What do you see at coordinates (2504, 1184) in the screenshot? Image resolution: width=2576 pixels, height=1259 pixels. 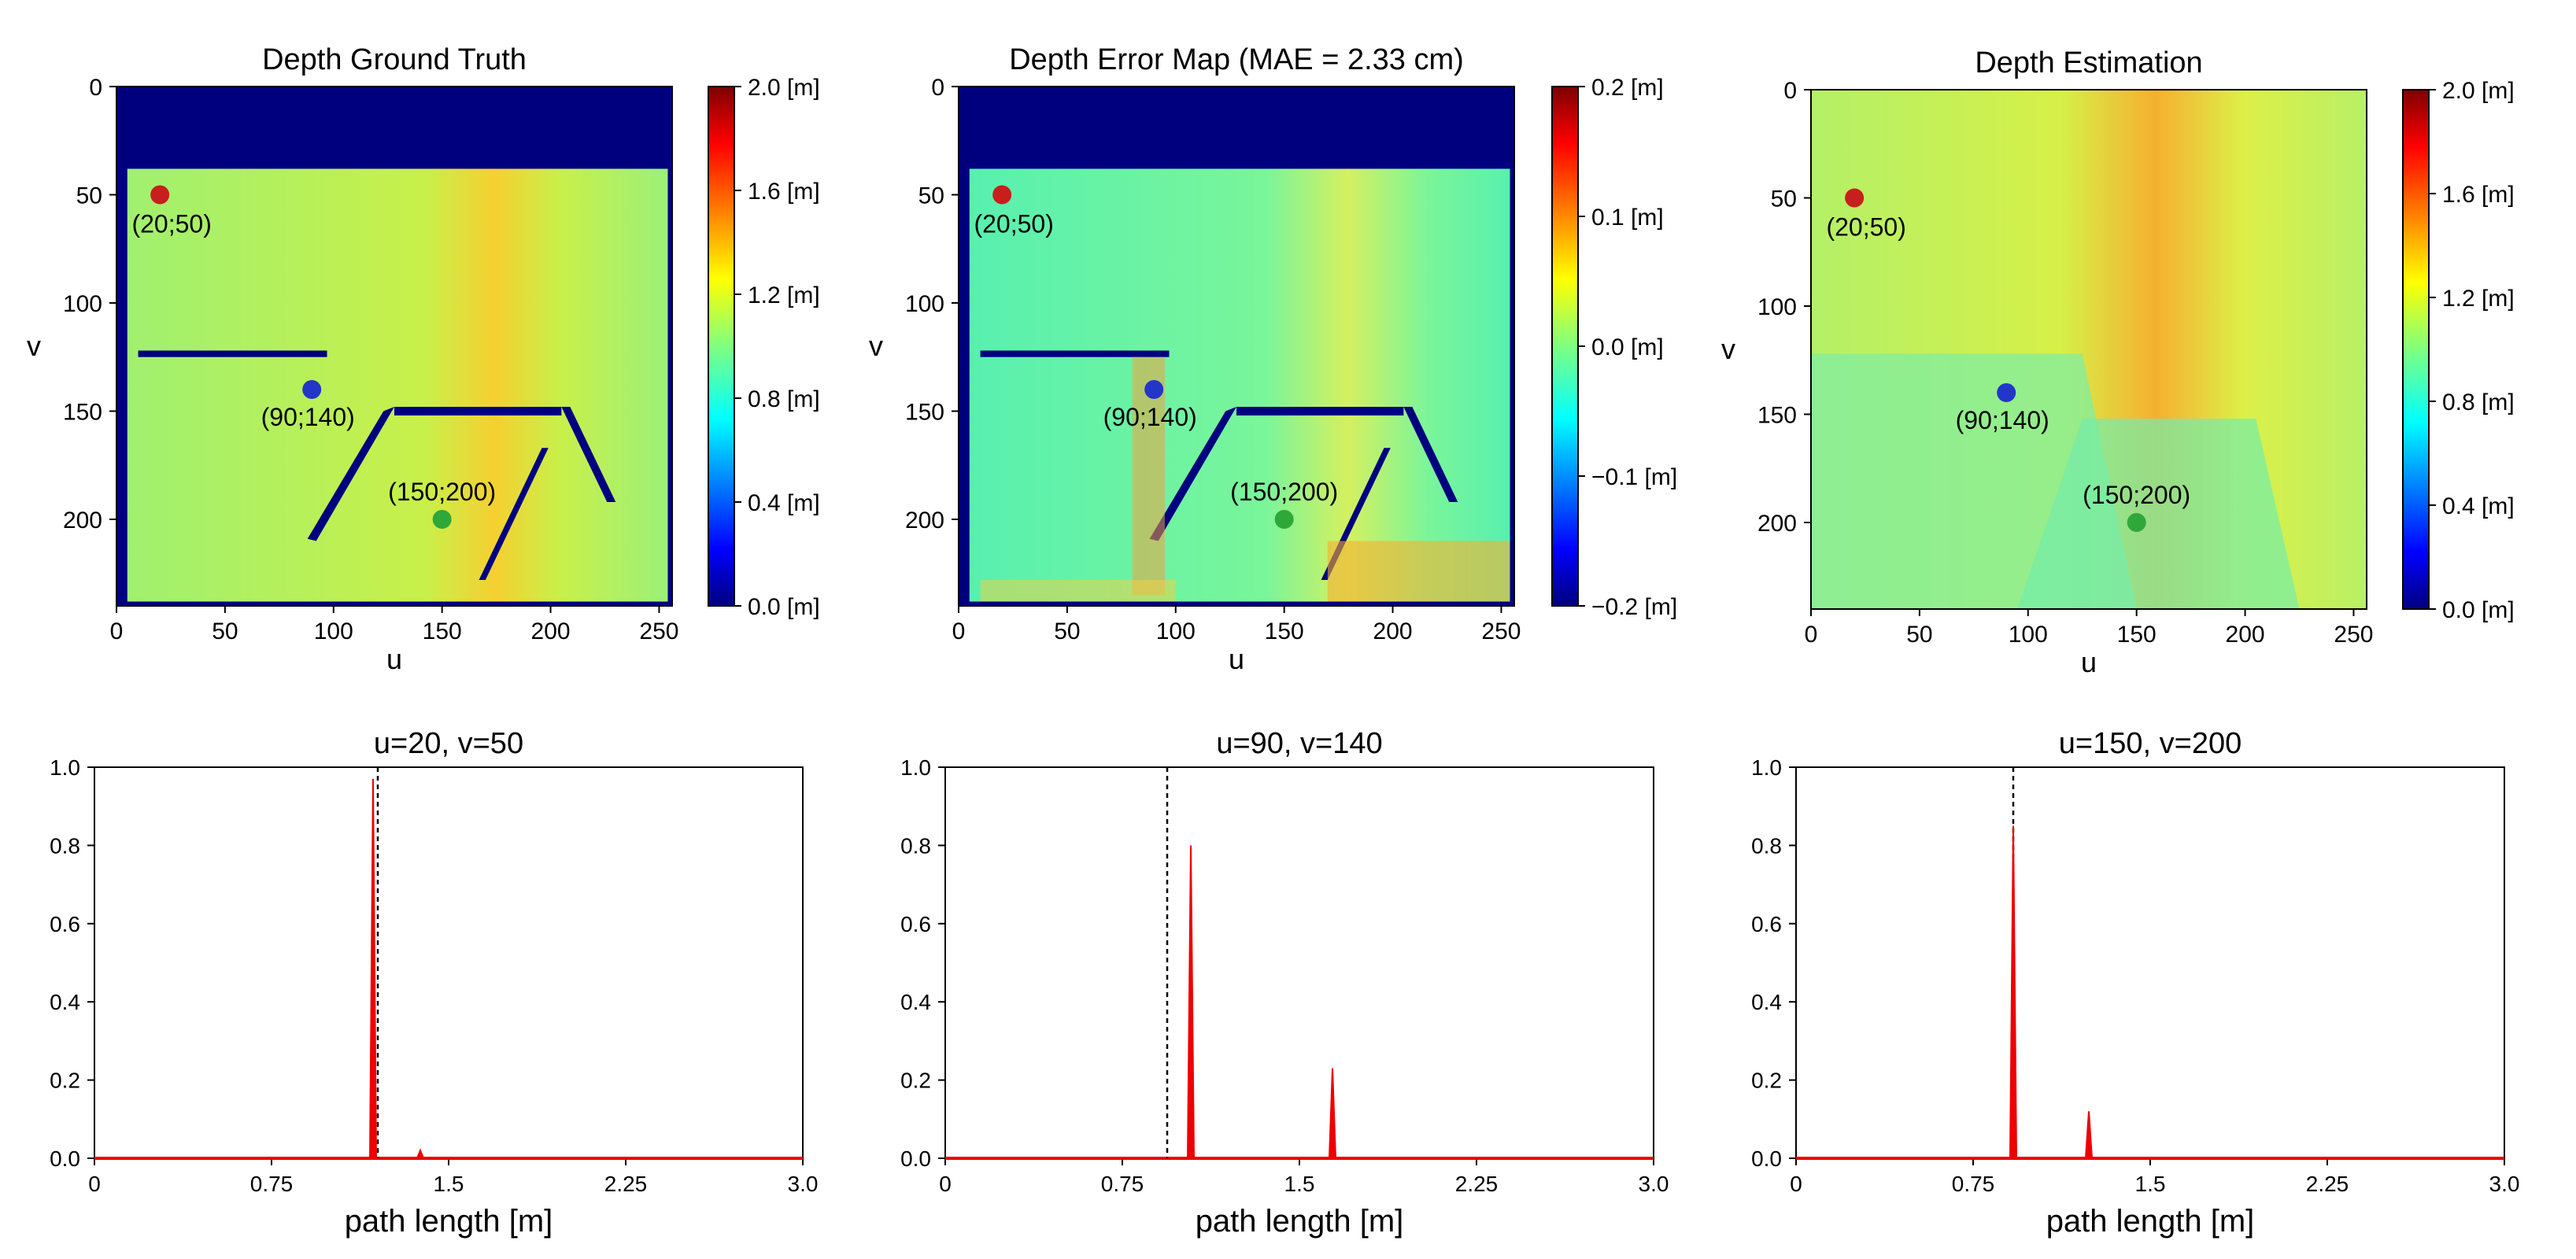 I see `x-tick-label: 3.0` at bounding box center [2504, 1184].